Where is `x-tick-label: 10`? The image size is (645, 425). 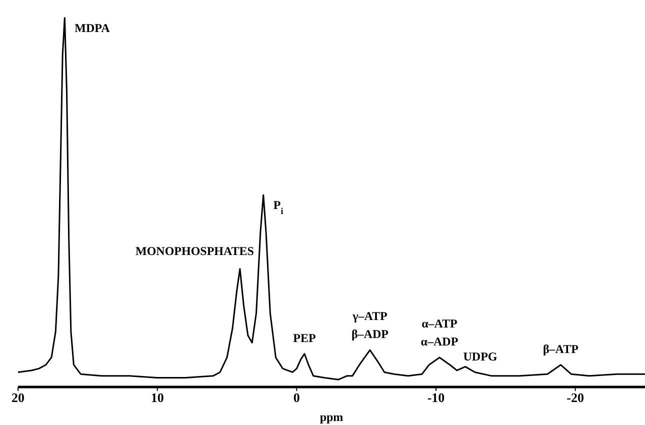
x-tick-label: 10 is located at coordinates (157, 398).